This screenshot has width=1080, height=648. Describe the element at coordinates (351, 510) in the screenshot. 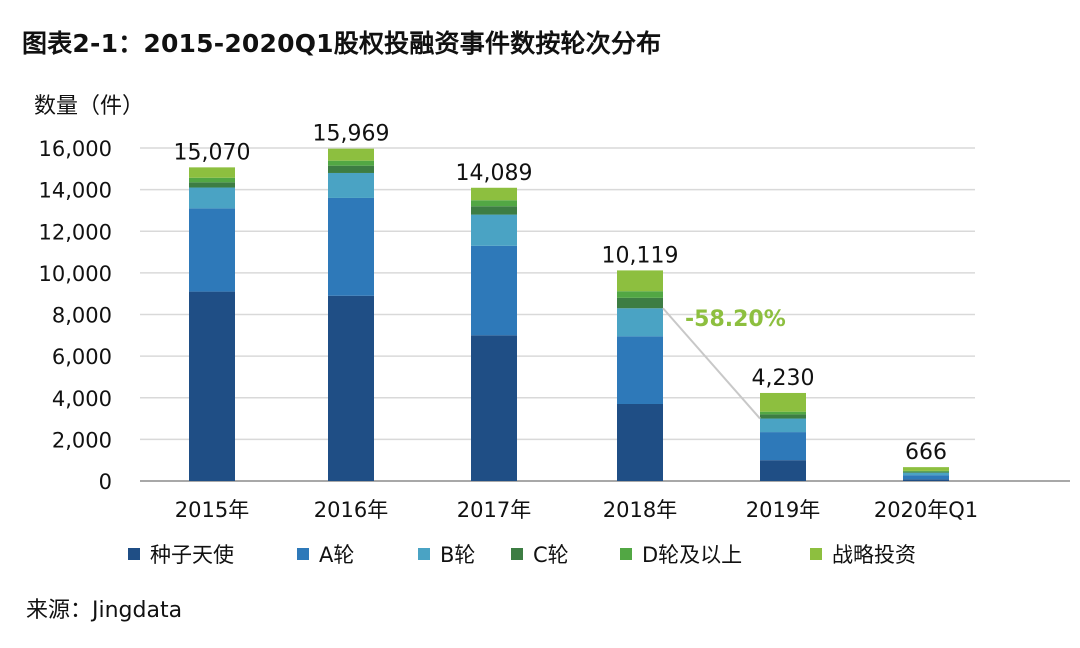

I see `x-tick-label: 2016年` at that location.